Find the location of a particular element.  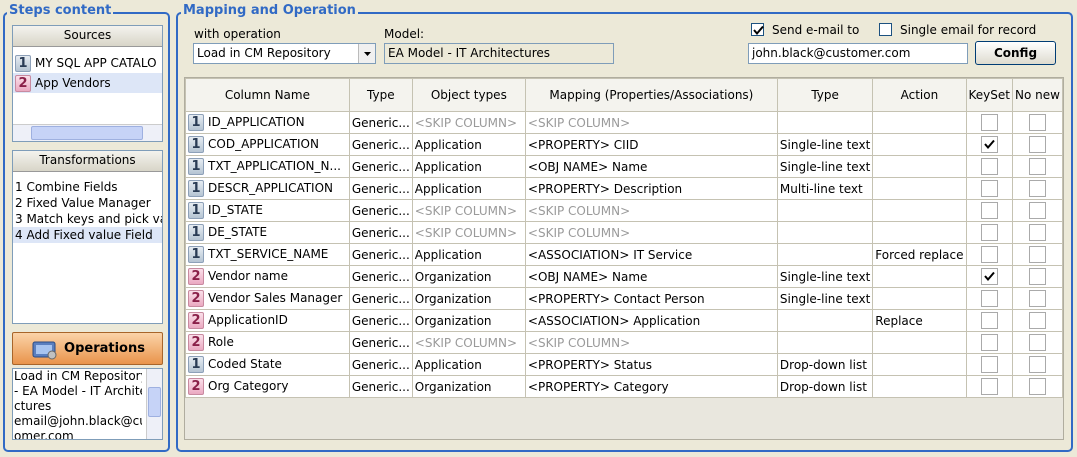

mapping-cell: <PROPERTY> Description is located at coordinates (651, 188).